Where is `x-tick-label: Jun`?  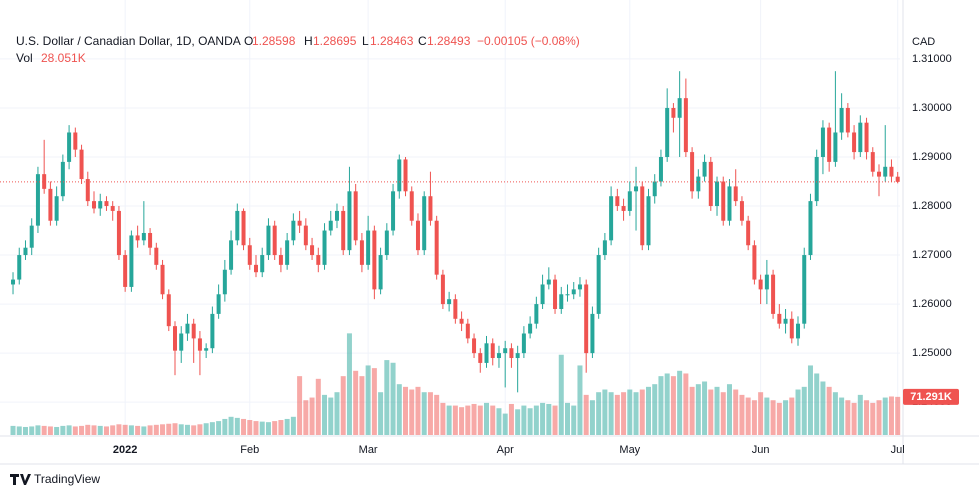 x-tick-label: Jun is located at coordinates (761, 450).